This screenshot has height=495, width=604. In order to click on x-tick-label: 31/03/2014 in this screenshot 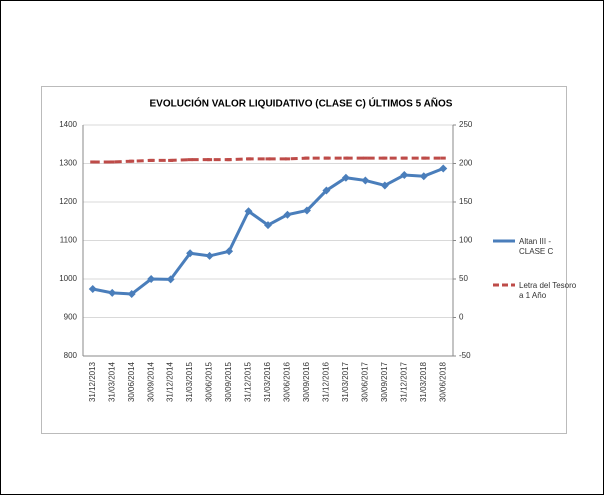, I will do `click(111, 381)`.